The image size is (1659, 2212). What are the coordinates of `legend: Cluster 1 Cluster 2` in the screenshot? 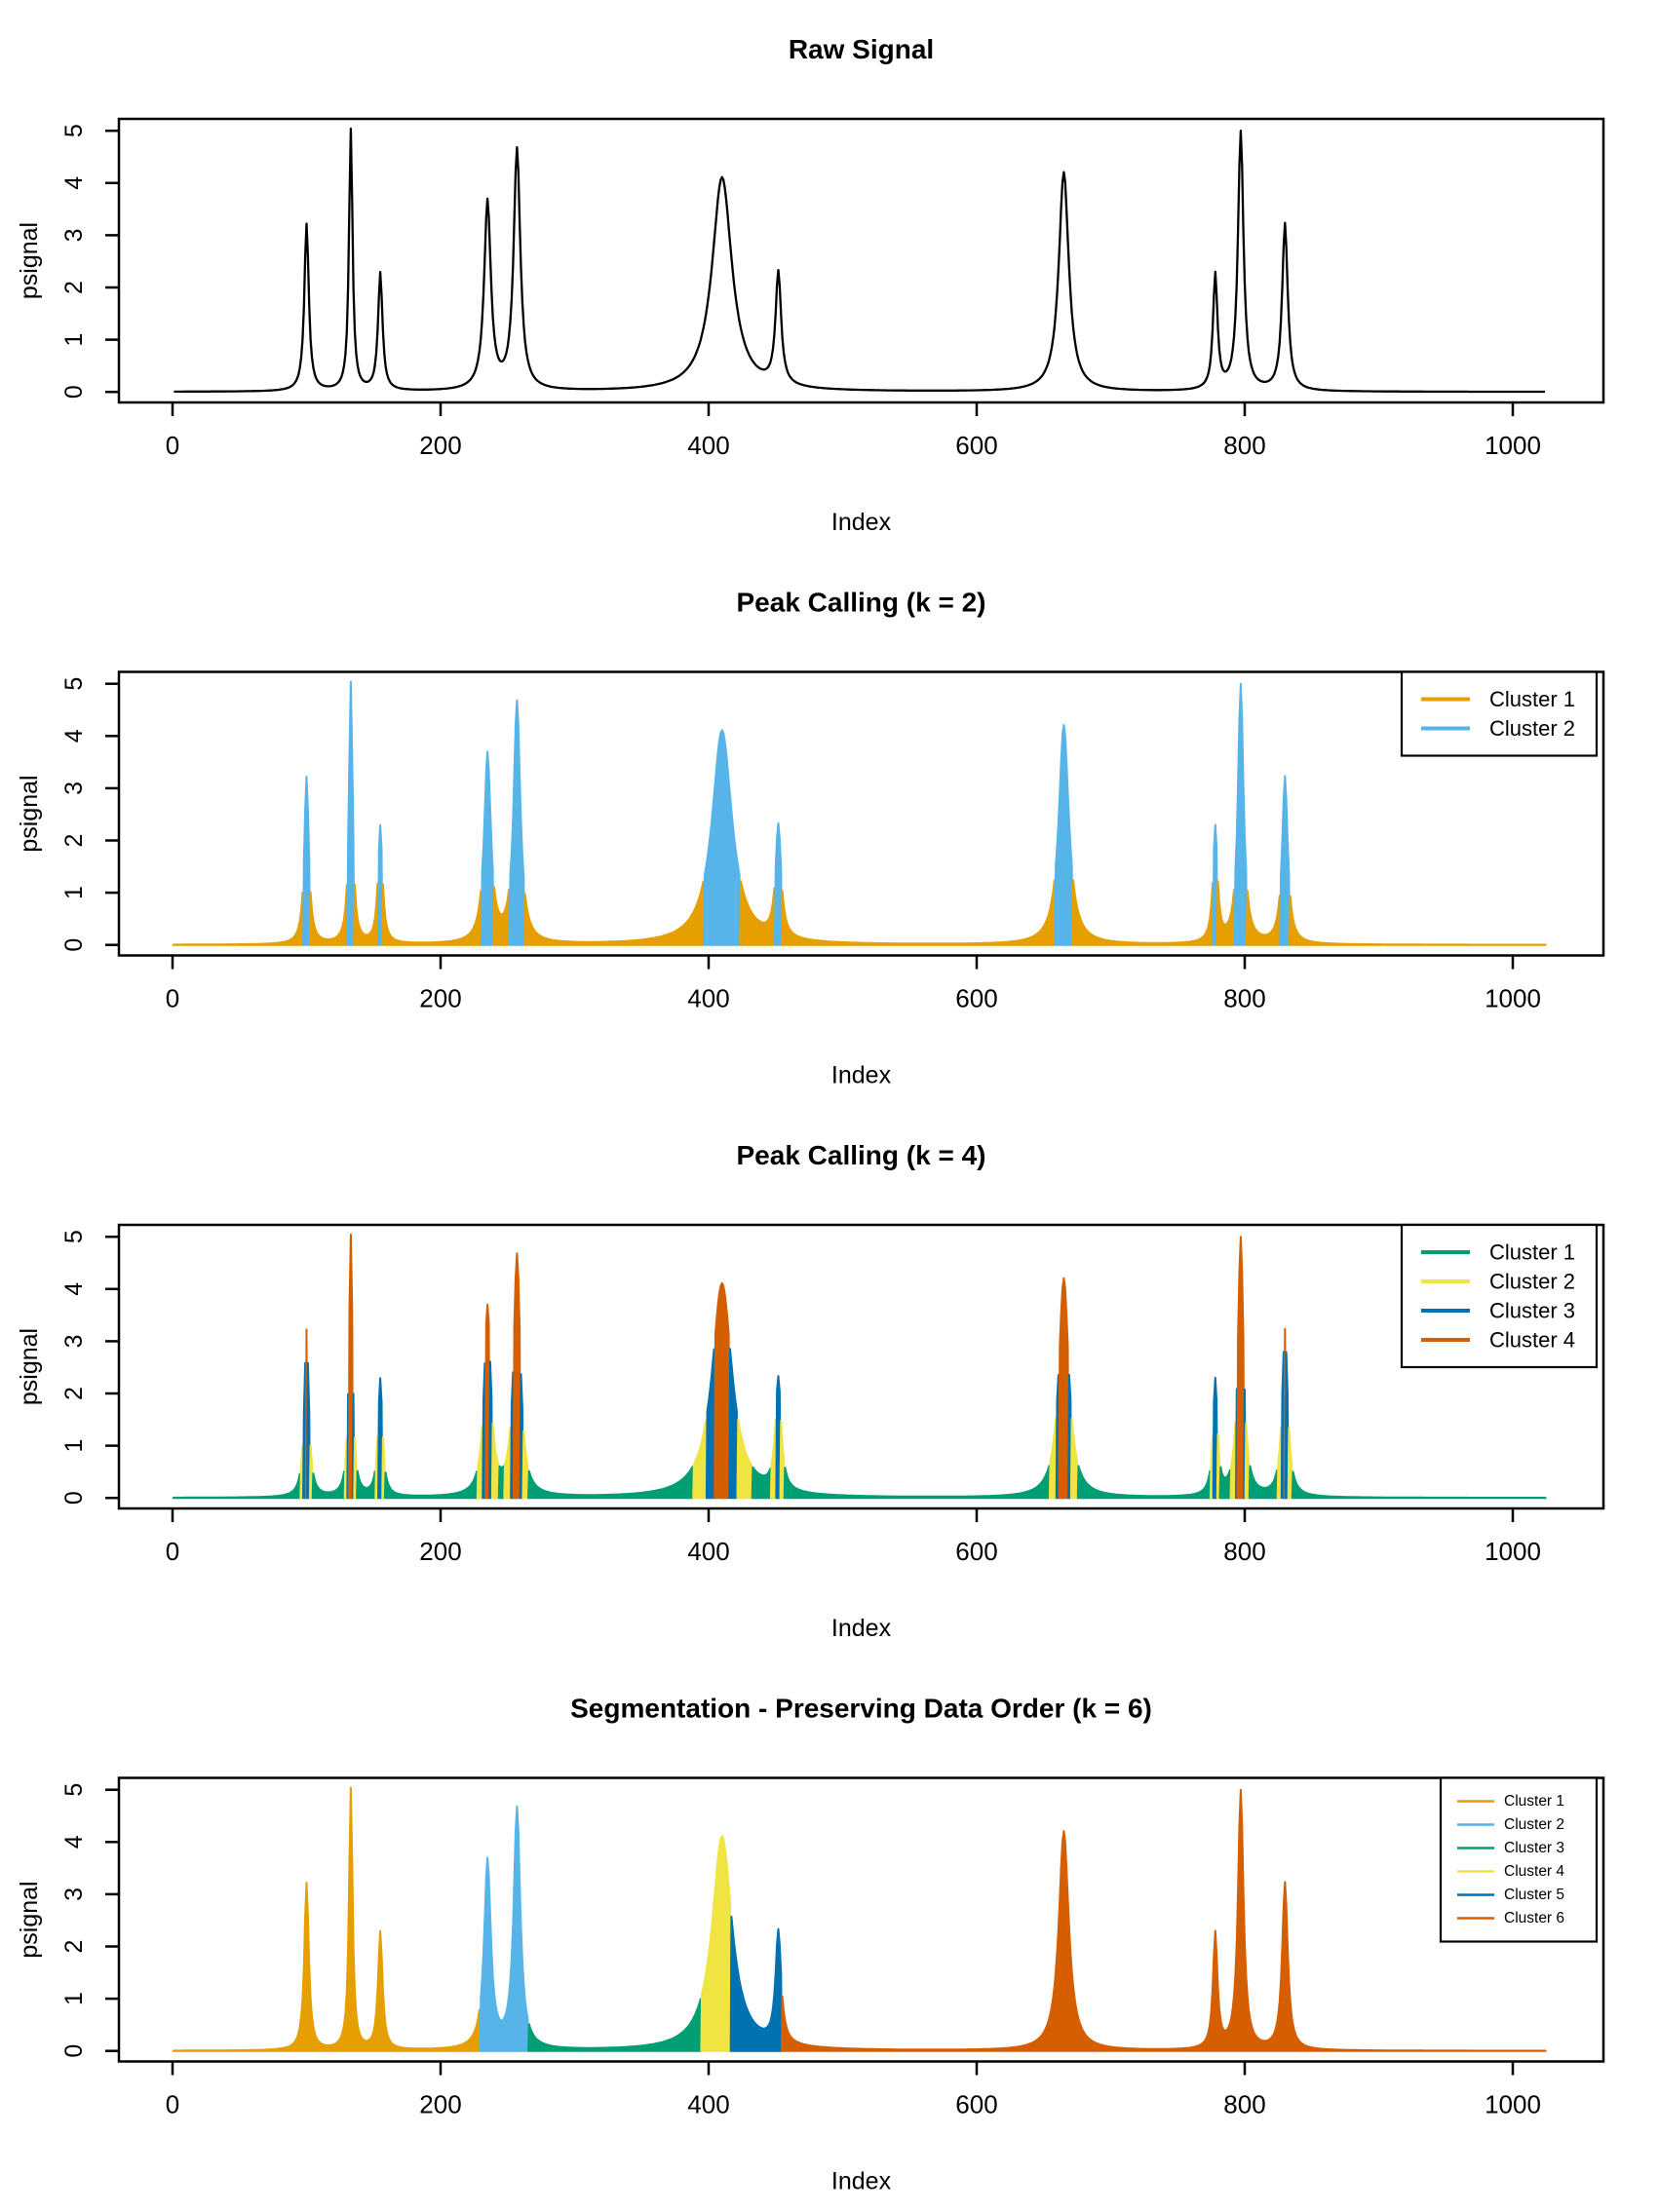 It's located at (1500, 714).